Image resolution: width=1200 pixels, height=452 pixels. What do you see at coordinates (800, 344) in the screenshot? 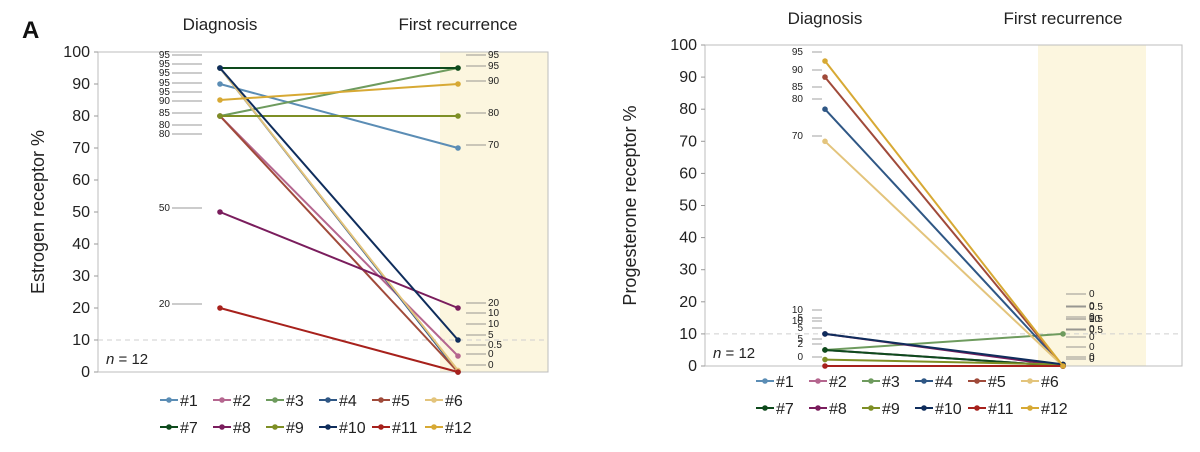
I see `left-value-label: 2` at bounding box center [800, 344].